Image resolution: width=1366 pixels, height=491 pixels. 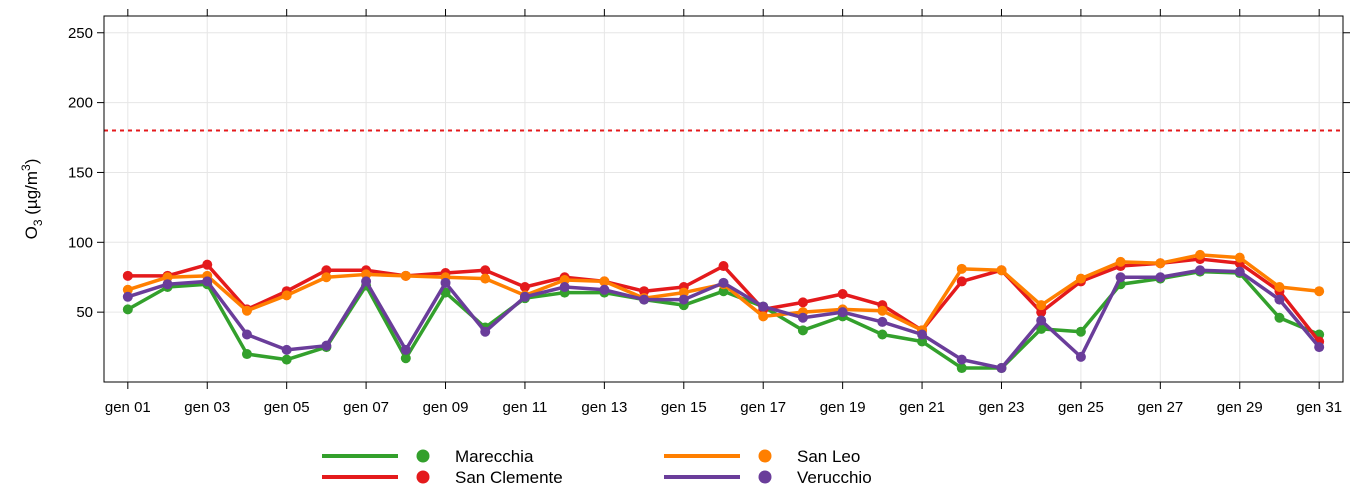 I want to click on x-tick-label: gen 01, so click(x=128, y=407).